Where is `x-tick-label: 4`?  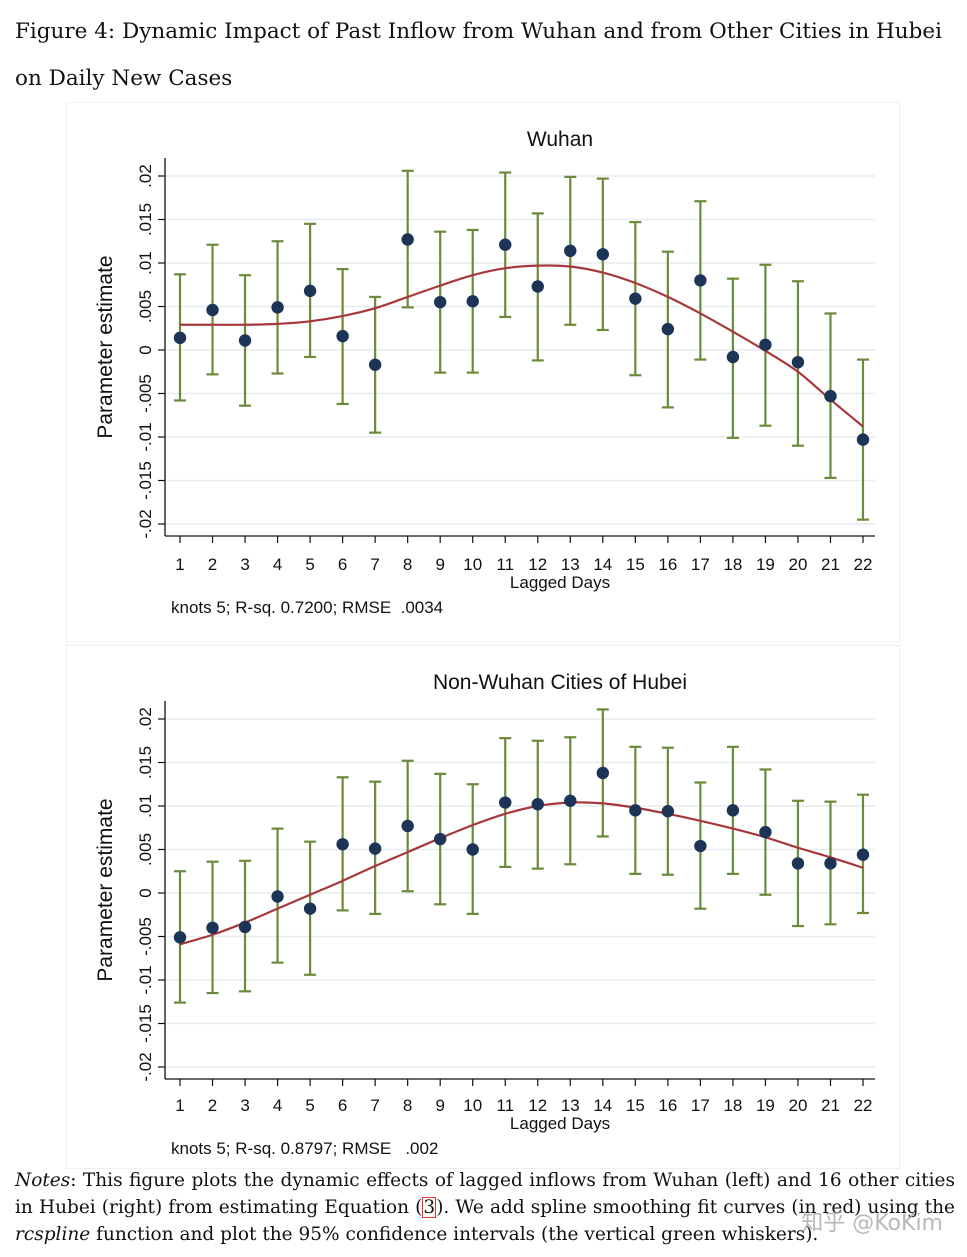 x-tick-label: 4 is located at coordinates (277, 1105).